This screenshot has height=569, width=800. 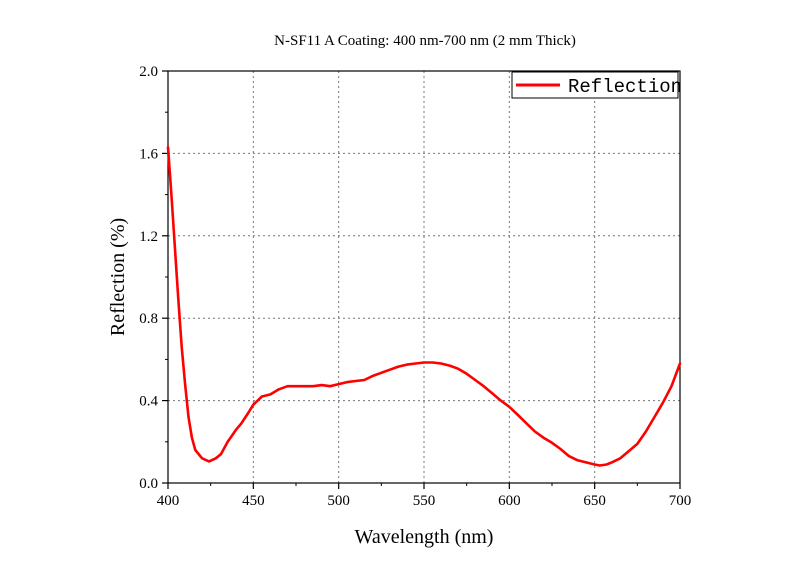 What do you see at coordinates (148, 402) in the screenshot?
I see `y-tick-label: 0.4` at bounding box center [148, 402].